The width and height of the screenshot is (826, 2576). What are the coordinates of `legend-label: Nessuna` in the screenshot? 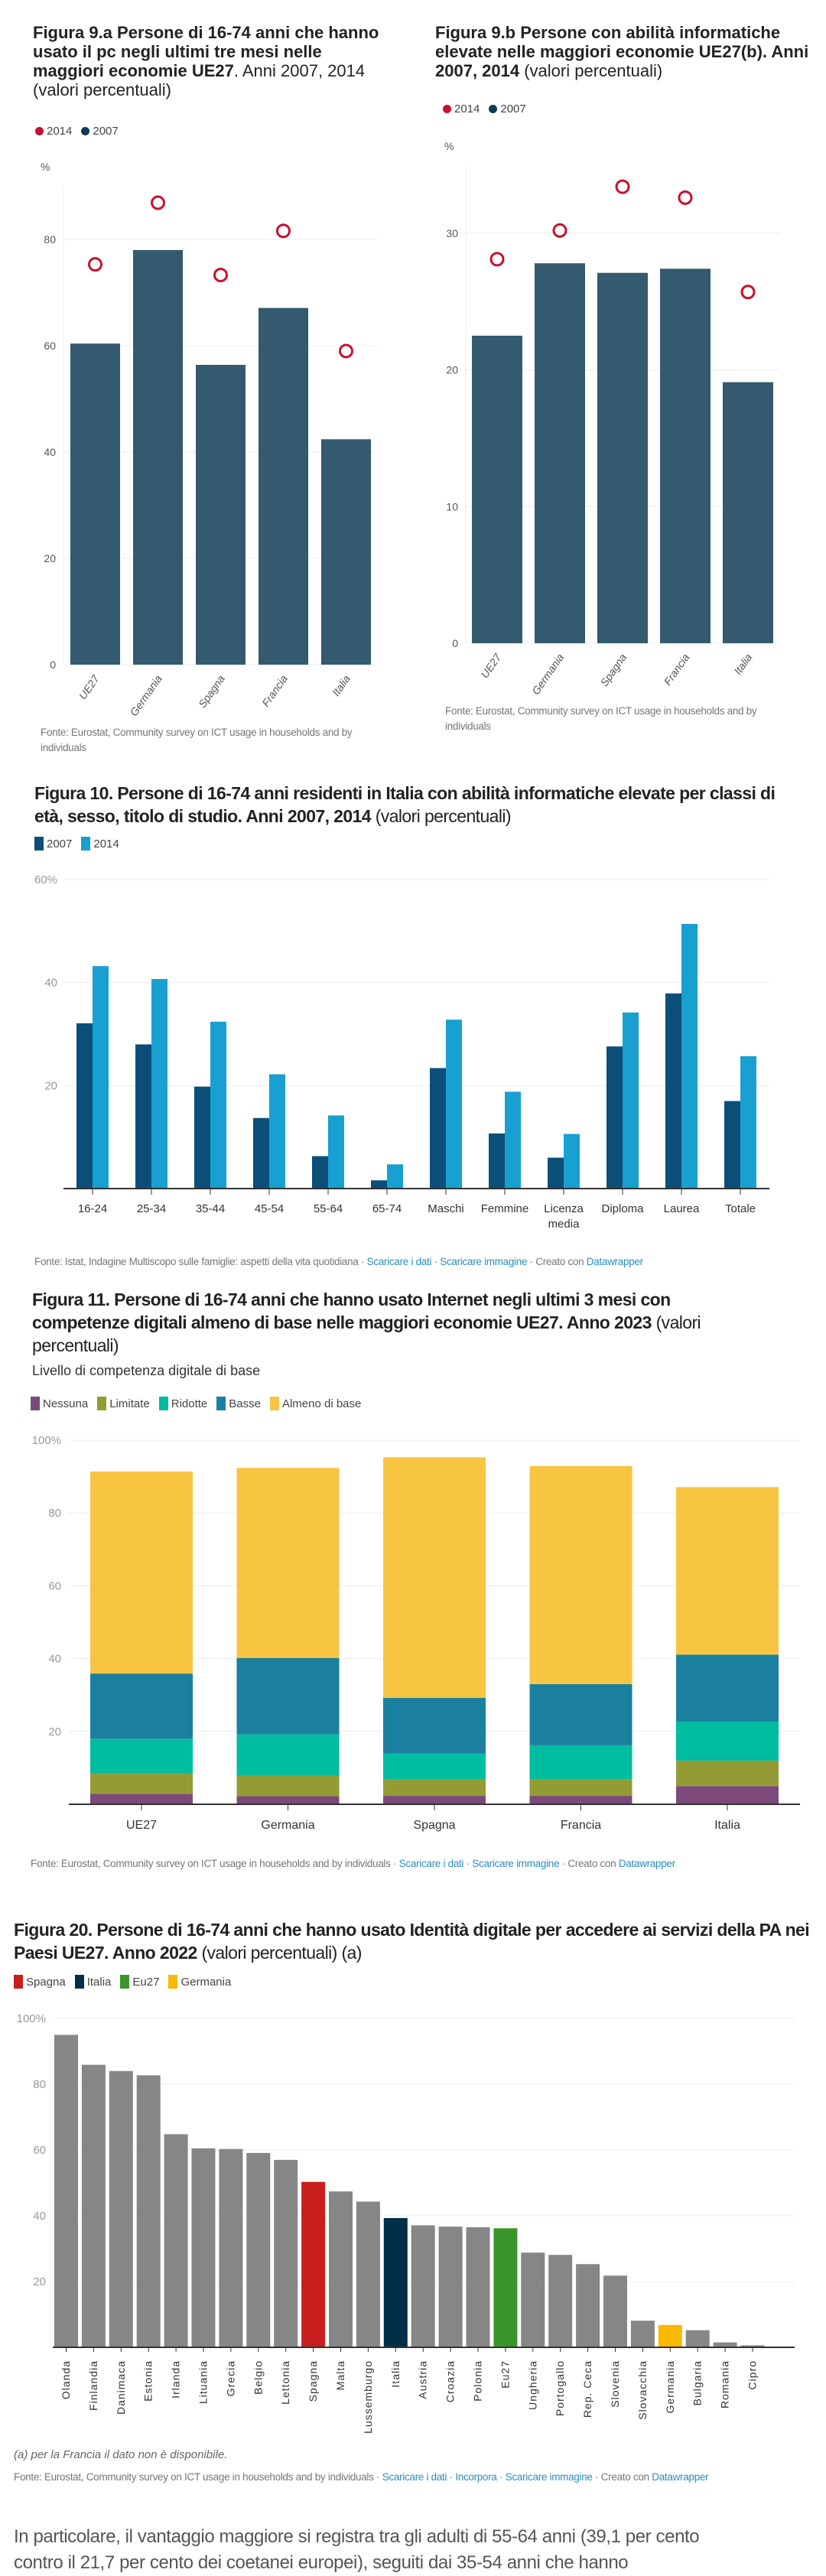 It's located at (66, 1403).